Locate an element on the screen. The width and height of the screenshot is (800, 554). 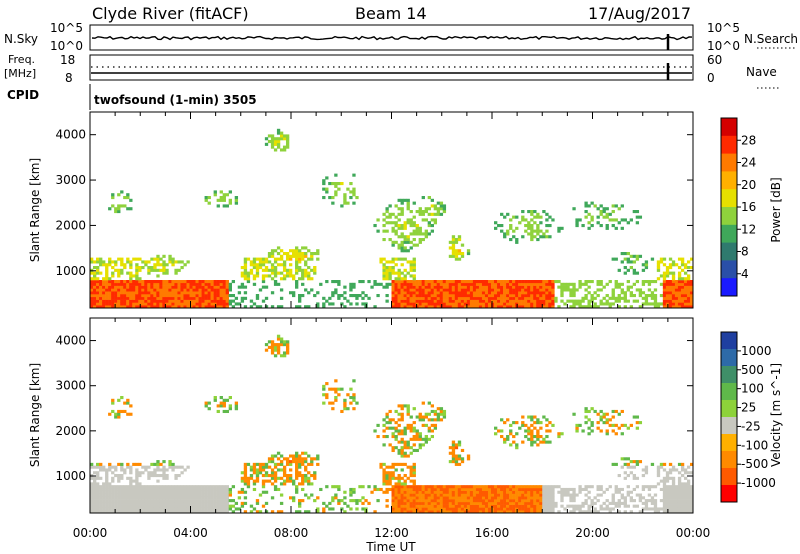
y-tick-label: 3000 is located at coordinates (70, 386).